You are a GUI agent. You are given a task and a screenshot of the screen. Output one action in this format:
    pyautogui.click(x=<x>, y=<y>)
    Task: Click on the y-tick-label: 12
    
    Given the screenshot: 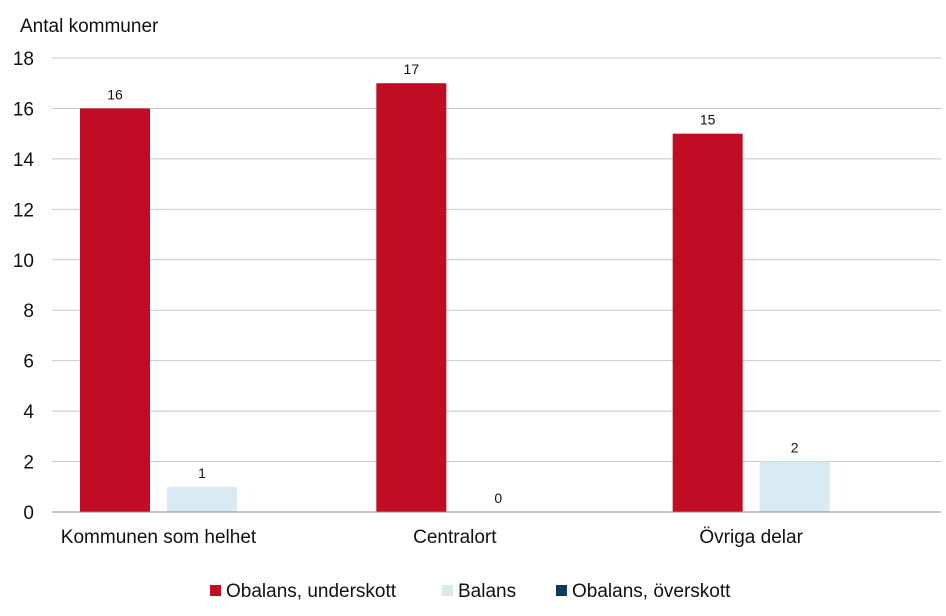 What is the action you would take?
    pyautogui.click(x=23, y=210)
    